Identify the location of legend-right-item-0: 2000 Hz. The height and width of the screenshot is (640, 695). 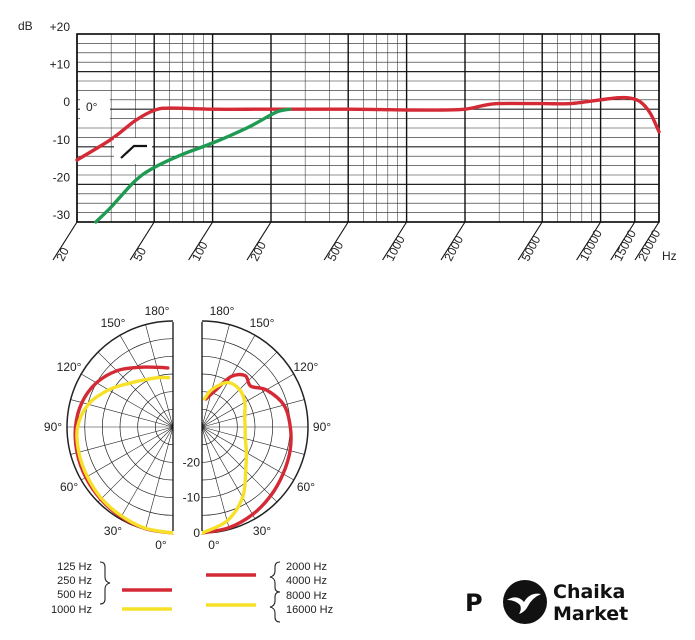
(306, 567).